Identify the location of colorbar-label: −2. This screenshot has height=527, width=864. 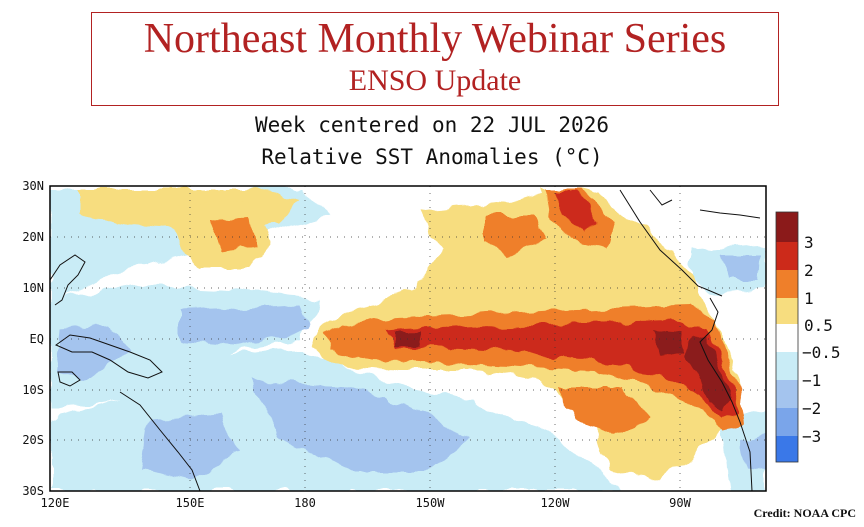
(811, 408).